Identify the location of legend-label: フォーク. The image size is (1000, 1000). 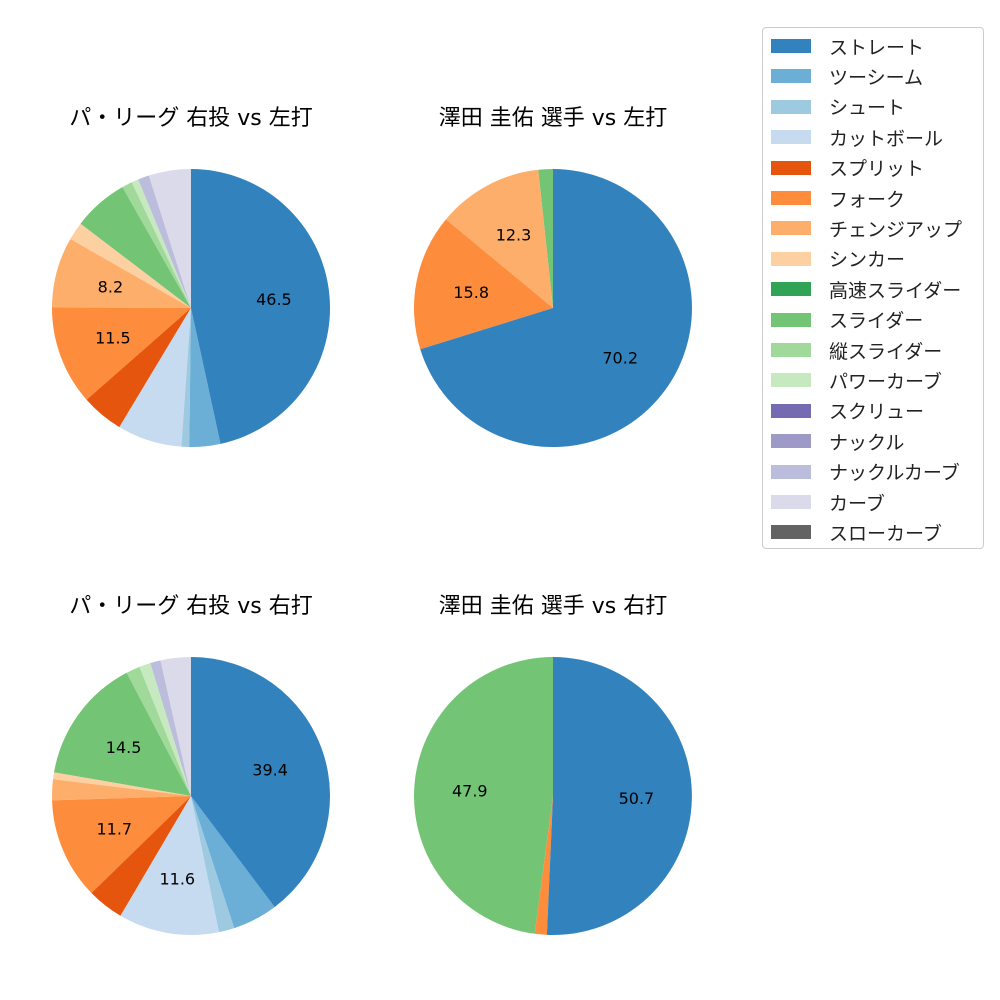
(867, 199).